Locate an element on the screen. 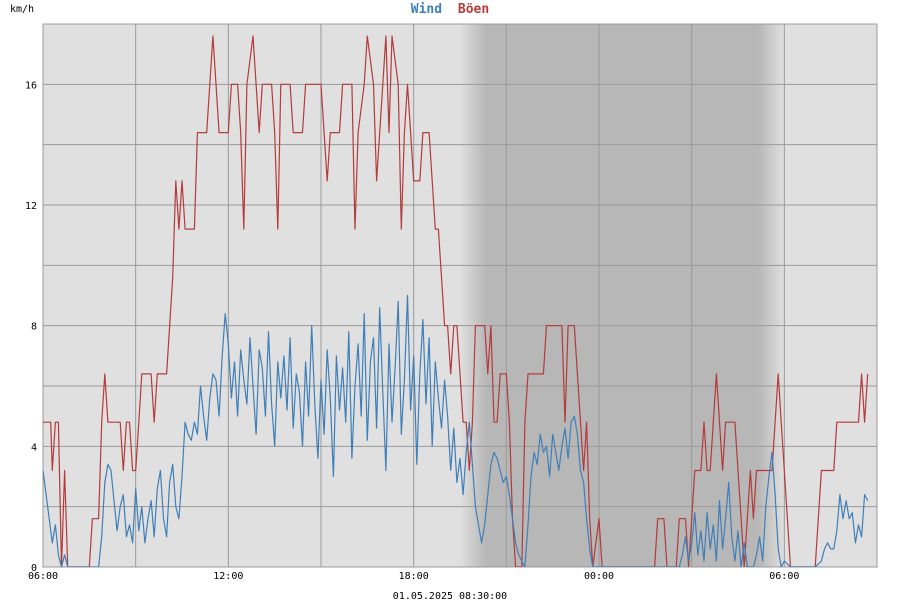 The height and width of the screenshot is (600, 900). y-tick-label: 4 is located at coordinates (34, 447).